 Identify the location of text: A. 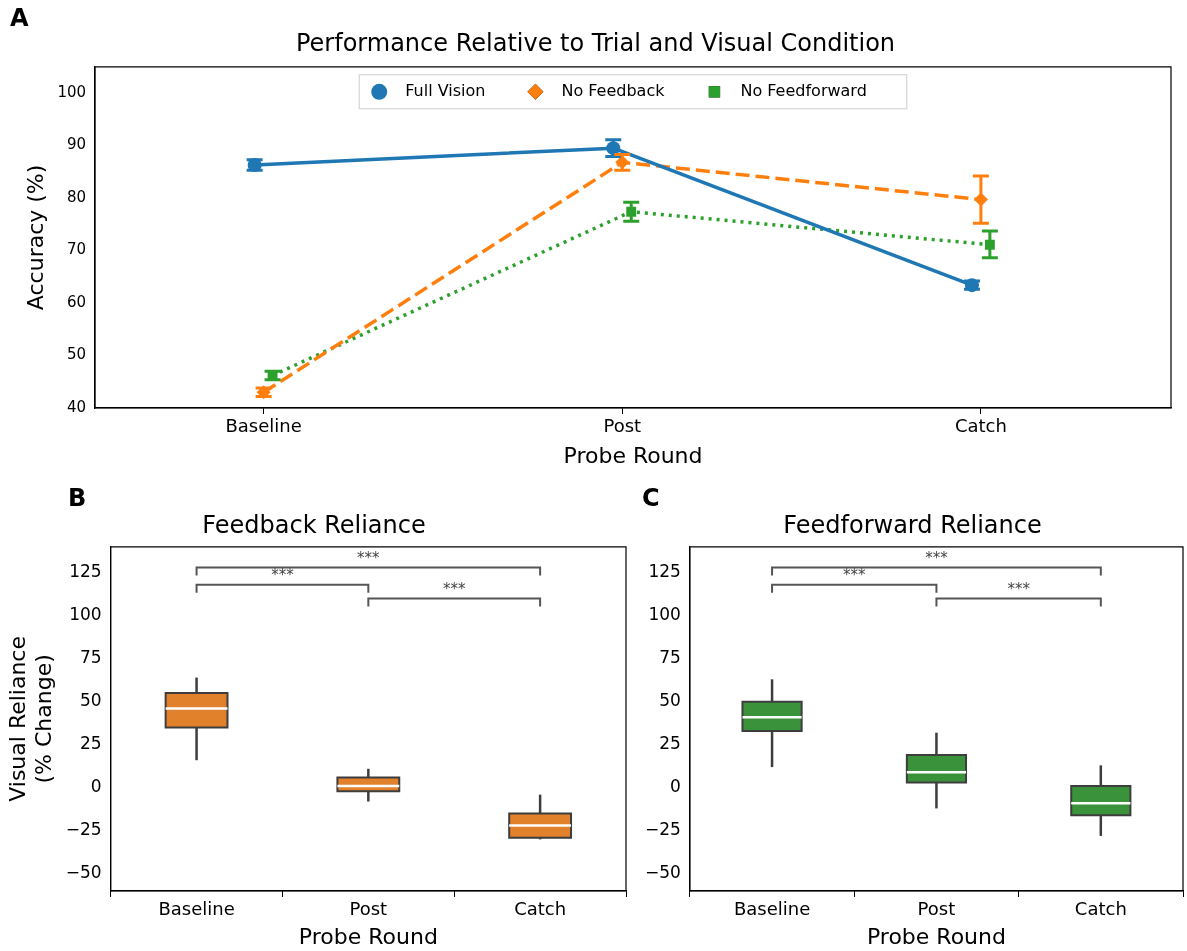
(19, 18).